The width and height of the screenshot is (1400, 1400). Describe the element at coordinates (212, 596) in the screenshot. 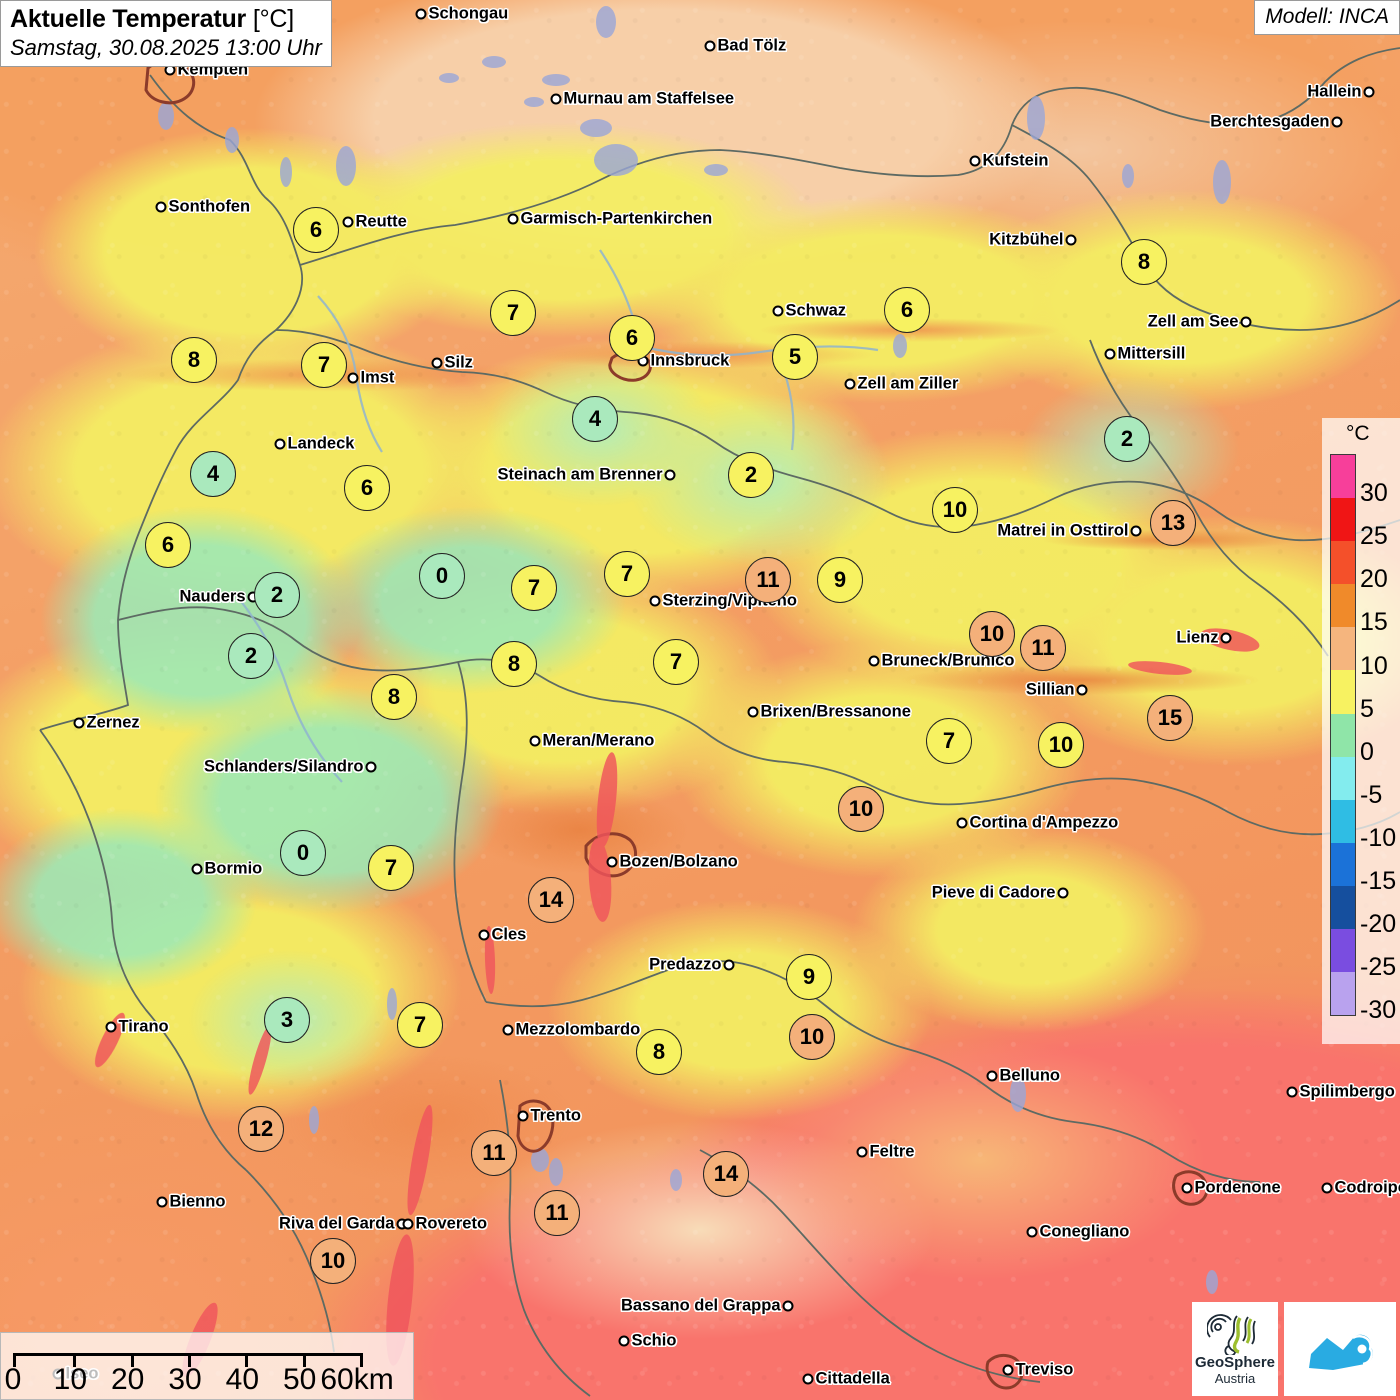

I see `city-label: Nauders` at that location.